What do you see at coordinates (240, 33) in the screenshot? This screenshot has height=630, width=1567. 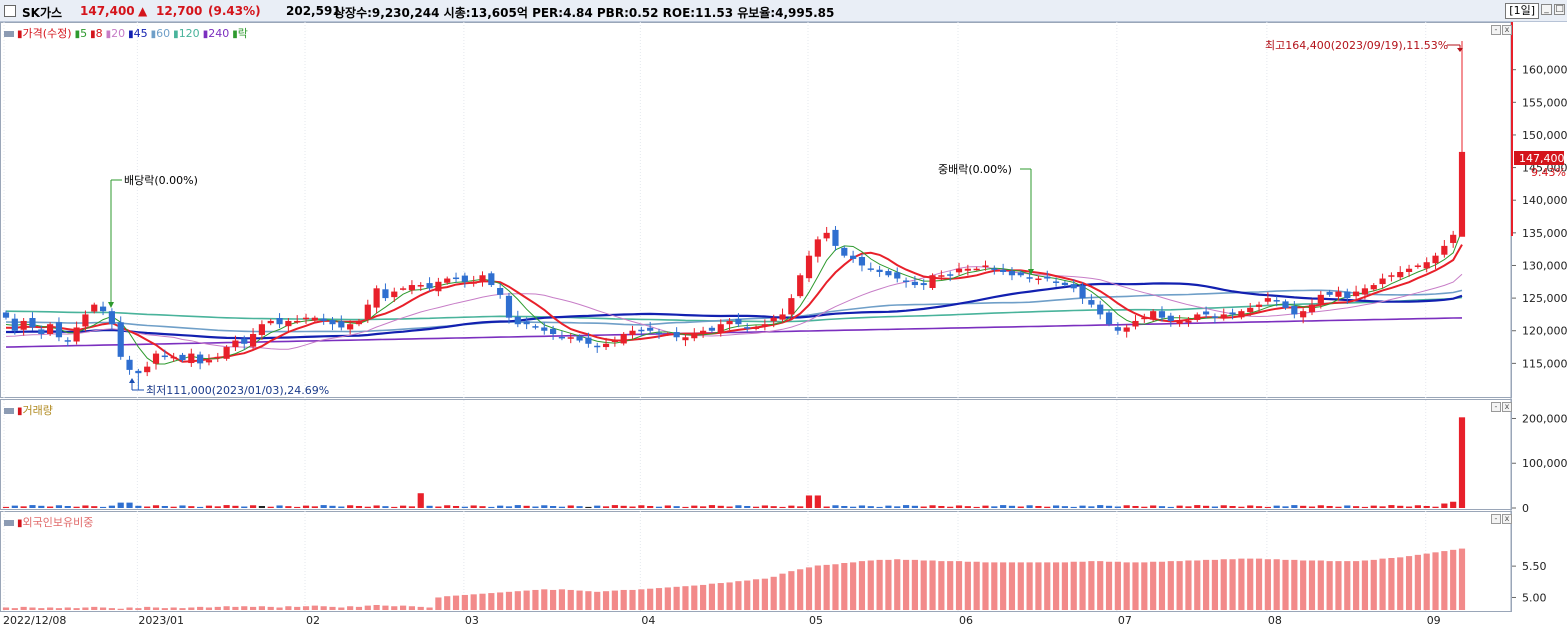 I see `legend-item: ▮락` at bounding box center [240, 33].